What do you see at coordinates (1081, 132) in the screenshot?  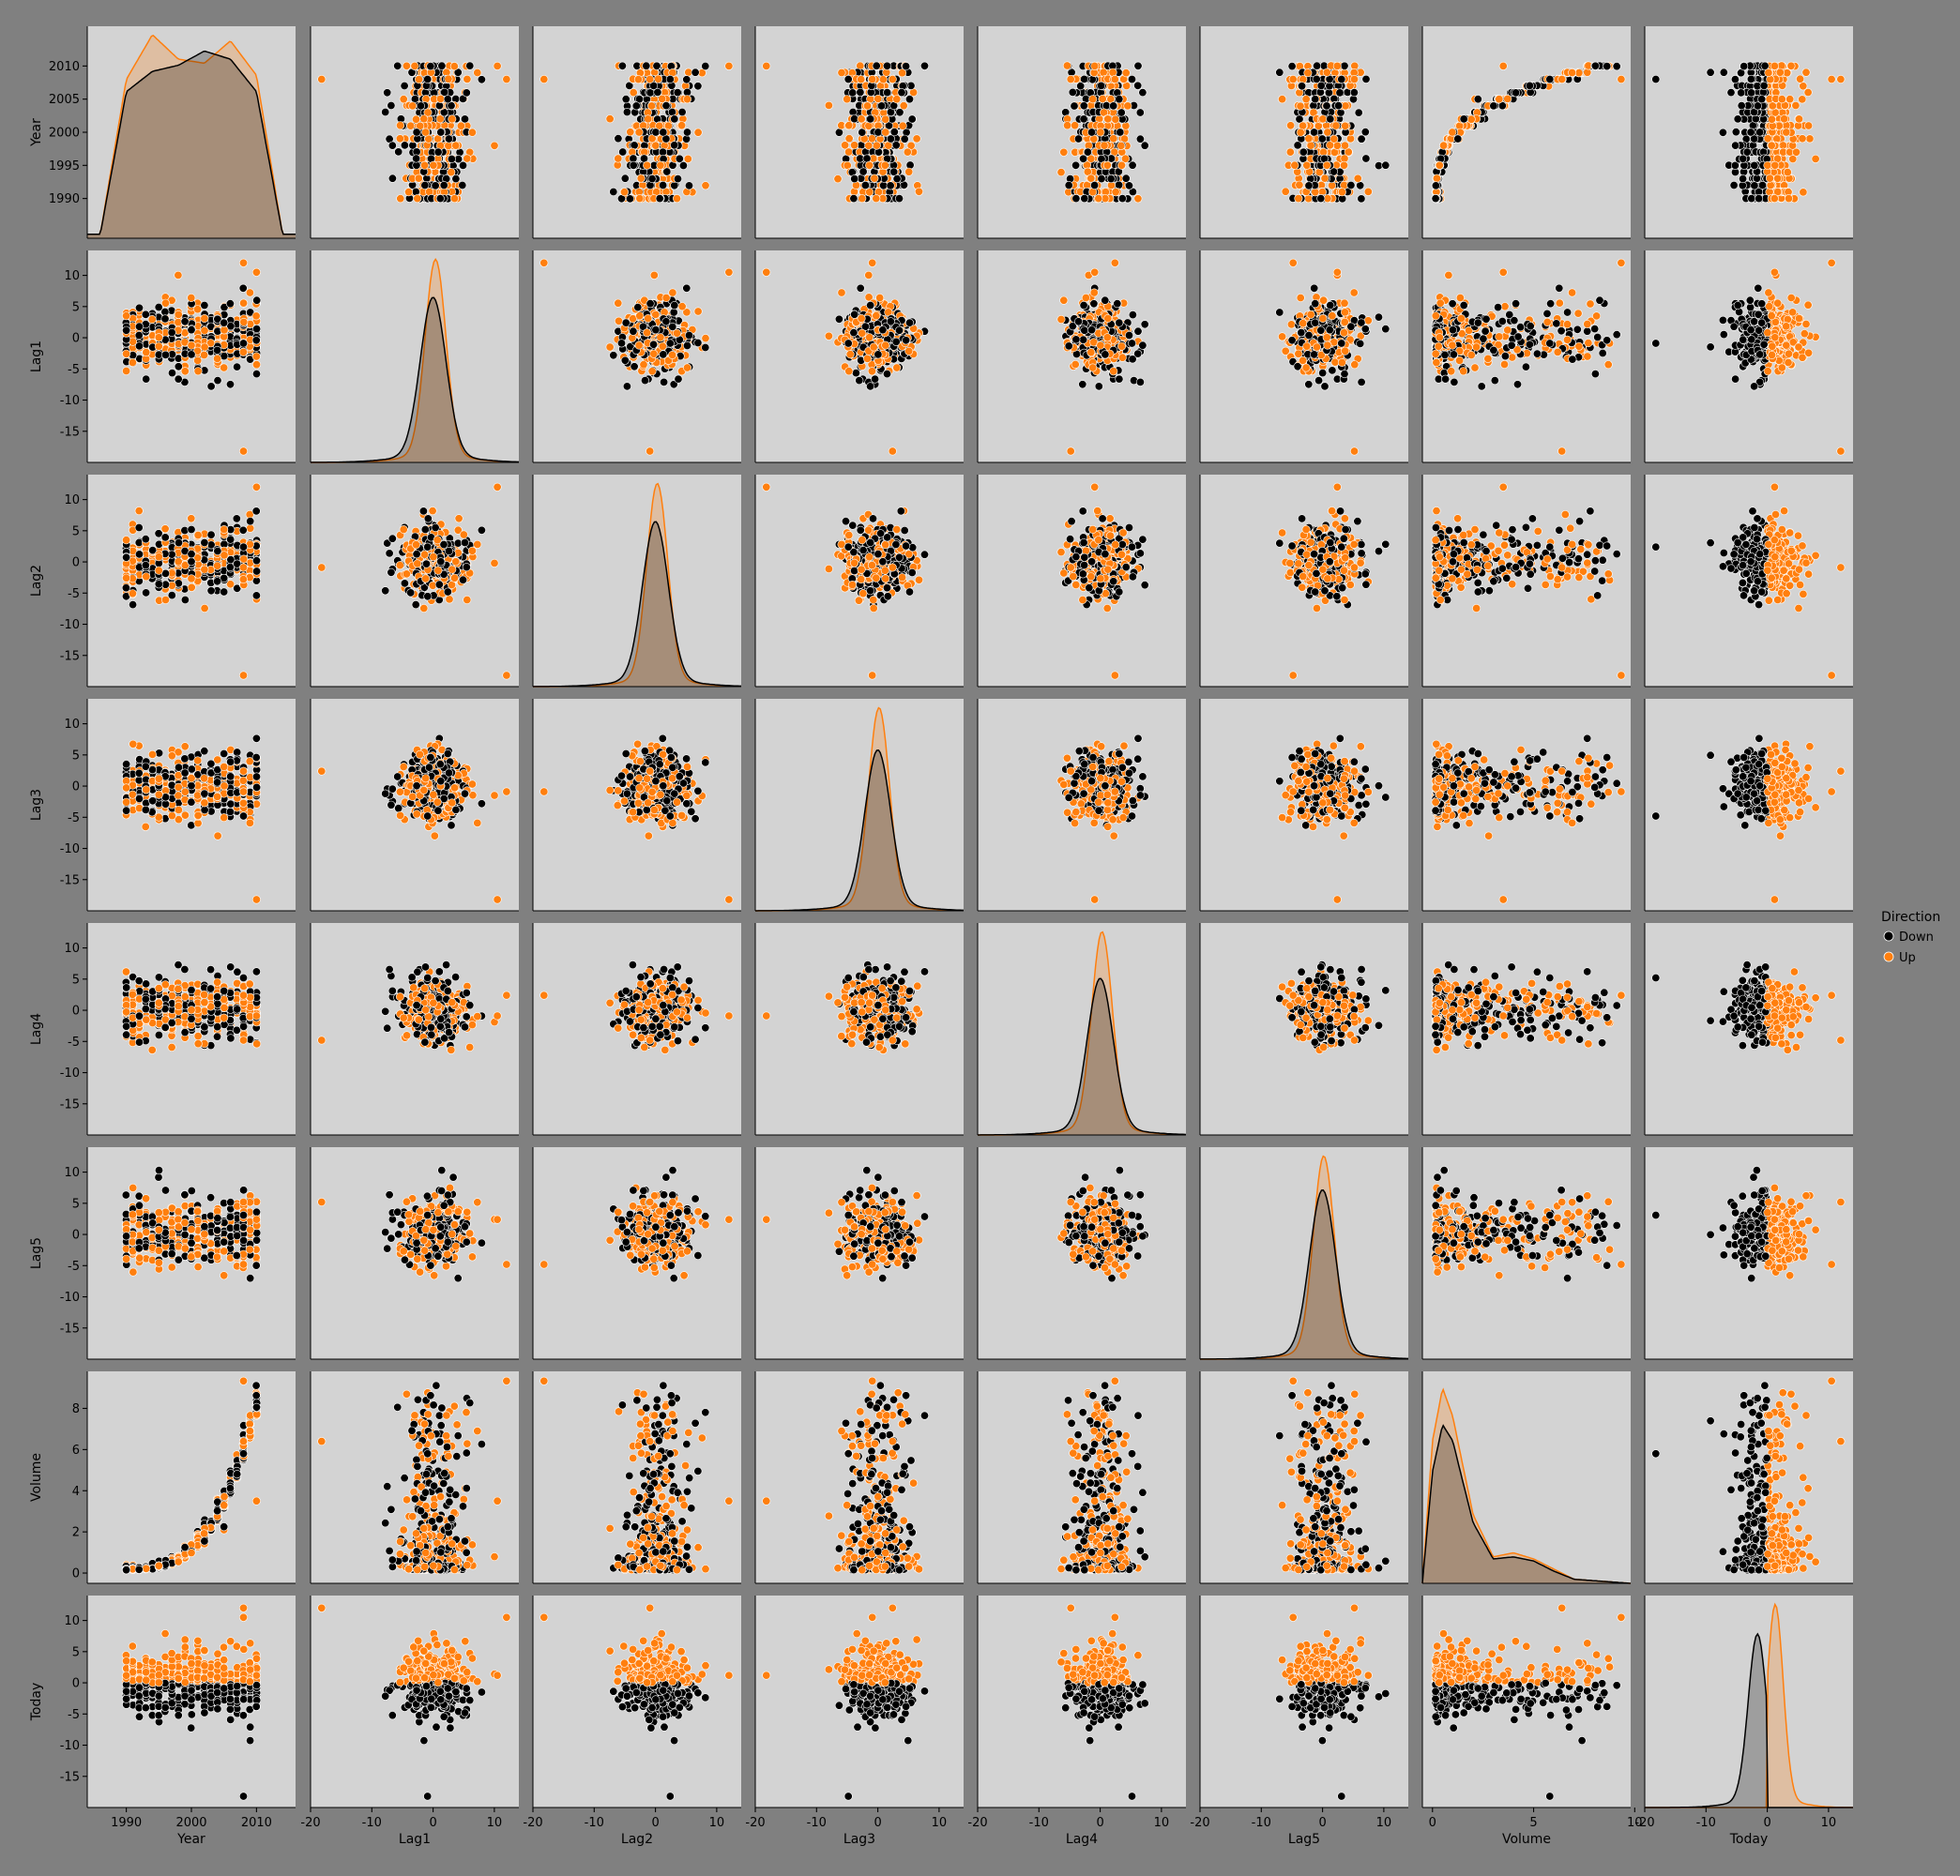 I see `cell-year-vs-lag4` at bounding box center [1081, 132].